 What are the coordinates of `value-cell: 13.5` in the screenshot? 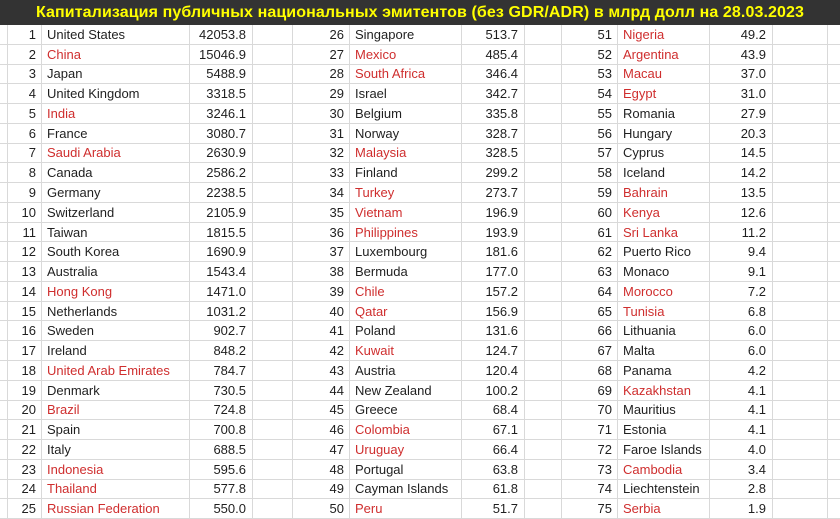 It's located at (741, 192).